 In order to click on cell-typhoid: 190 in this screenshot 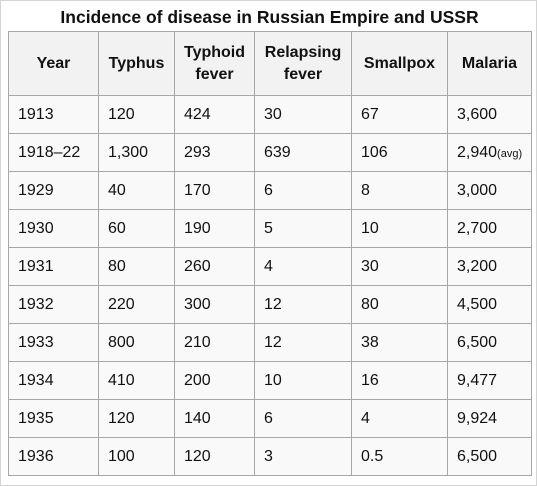, I will do `click(214, 228)`.